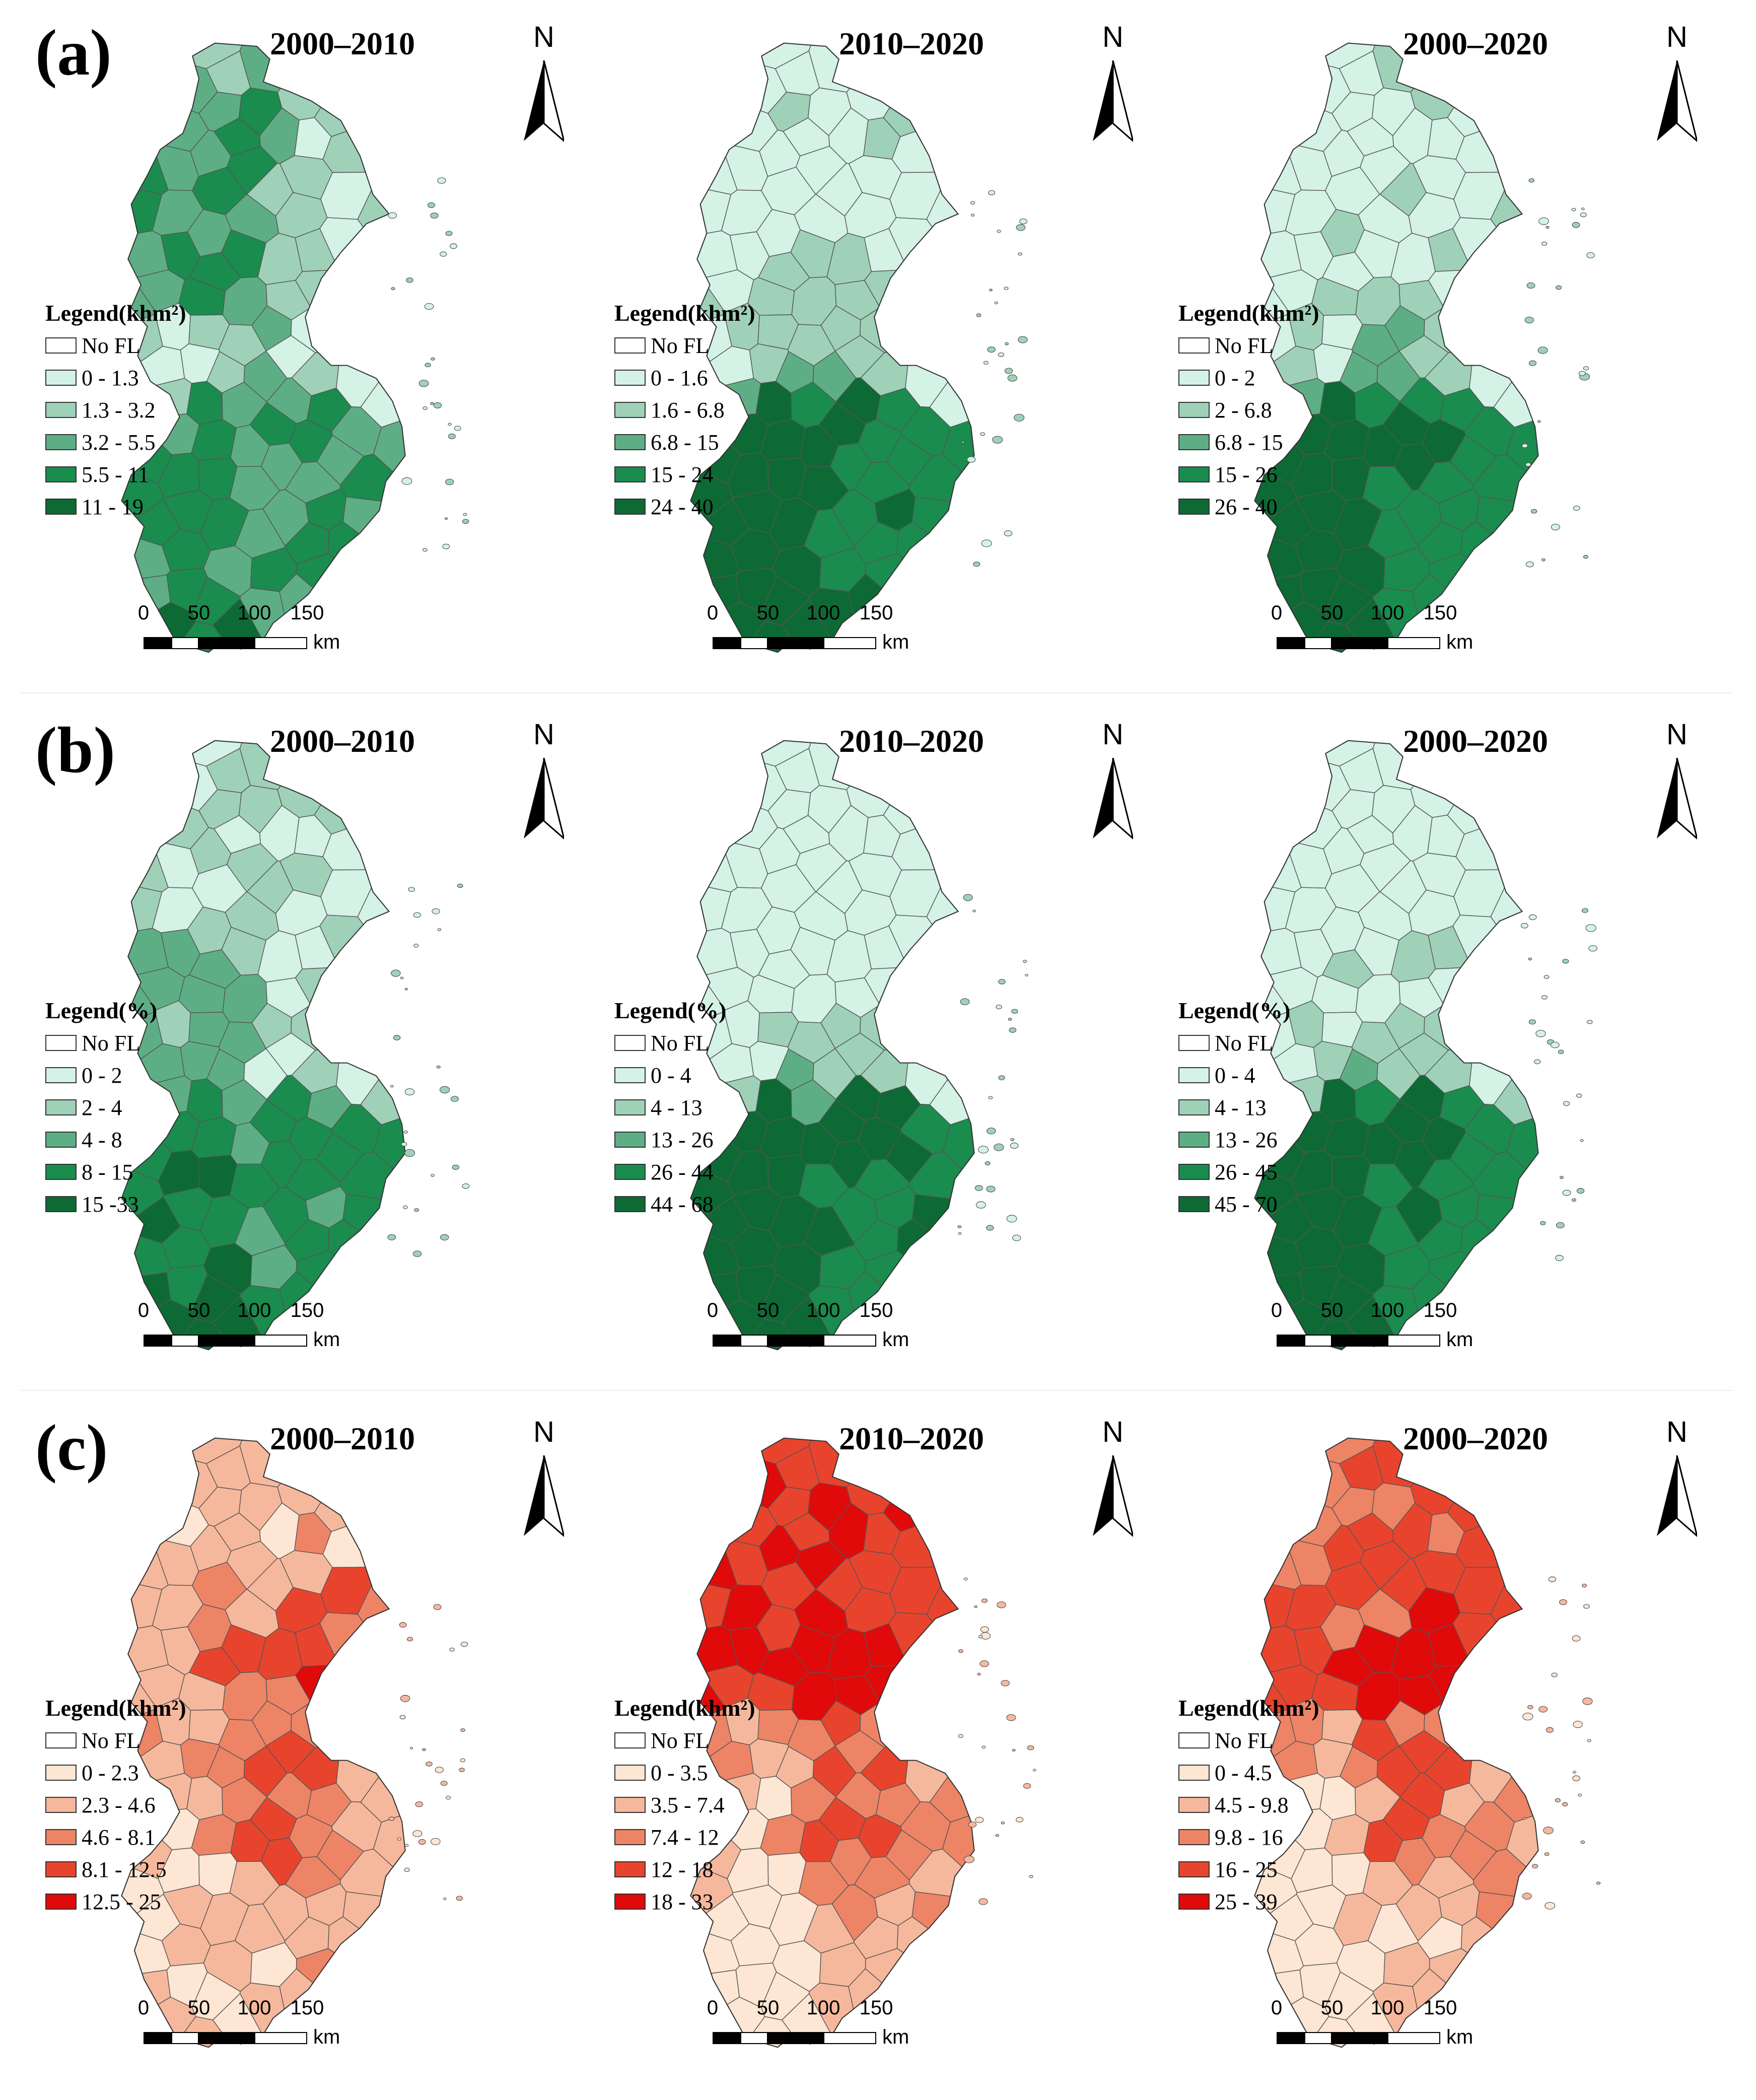 Image resolution: width=1756 pixels, height=2100 pixels. What do you see at coordinates (1677, 37) in the screenshot?
I see `north-label: N` at bounding box center [1677, 37].